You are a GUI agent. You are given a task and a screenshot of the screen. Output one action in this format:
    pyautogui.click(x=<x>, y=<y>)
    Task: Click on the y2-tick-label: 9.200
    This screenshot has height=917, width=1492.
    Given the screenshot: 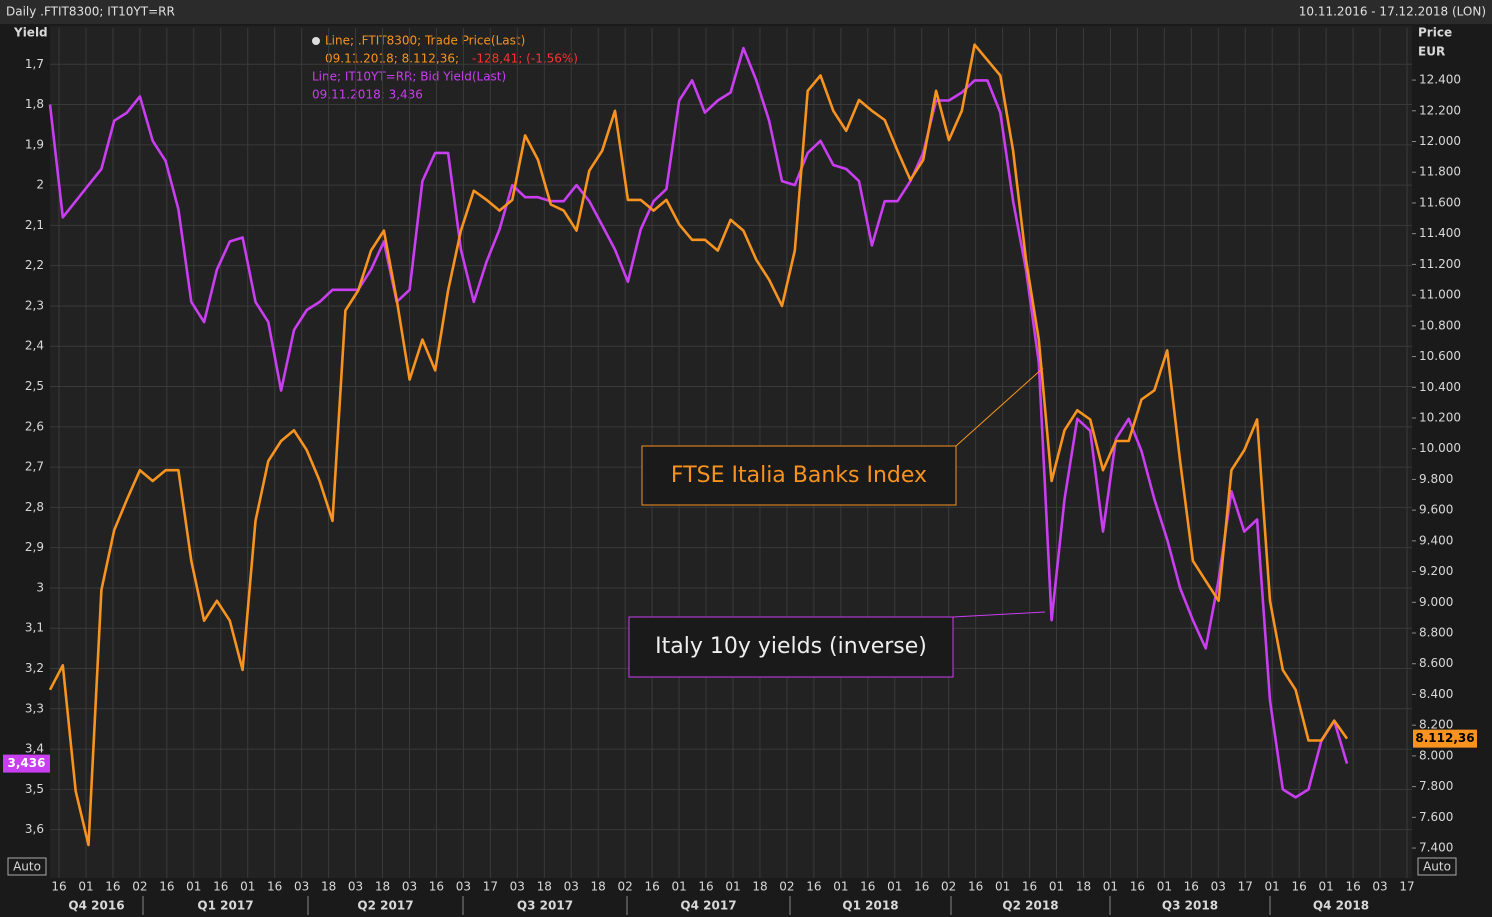 What is the action you would take?
    pyautogui.click(x=1436, y=571)
    